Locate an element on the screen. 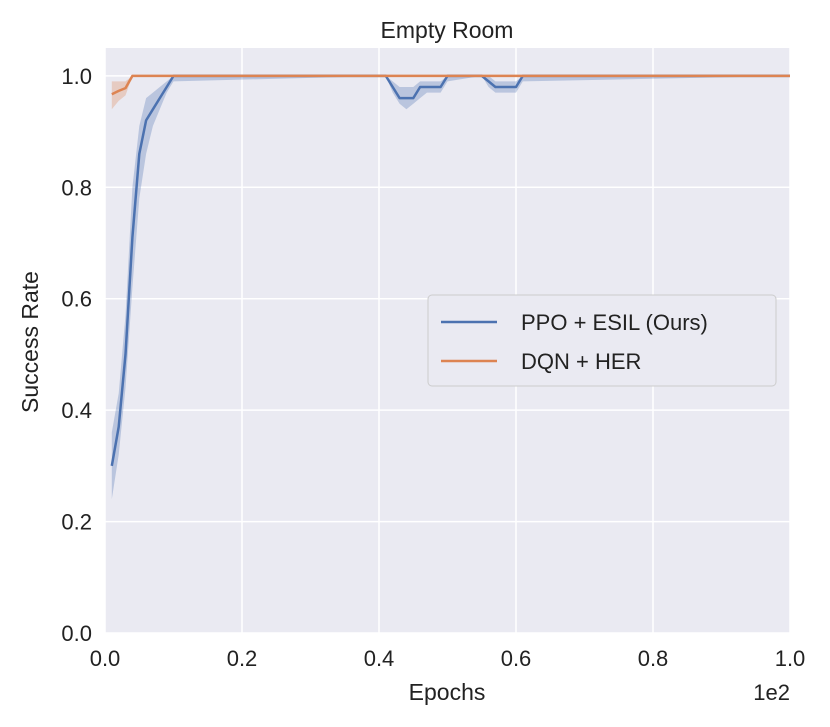 The width and height of the screenshot is (830, 727). x-tick-label: 0.0 is located at coordinates (105, 658).